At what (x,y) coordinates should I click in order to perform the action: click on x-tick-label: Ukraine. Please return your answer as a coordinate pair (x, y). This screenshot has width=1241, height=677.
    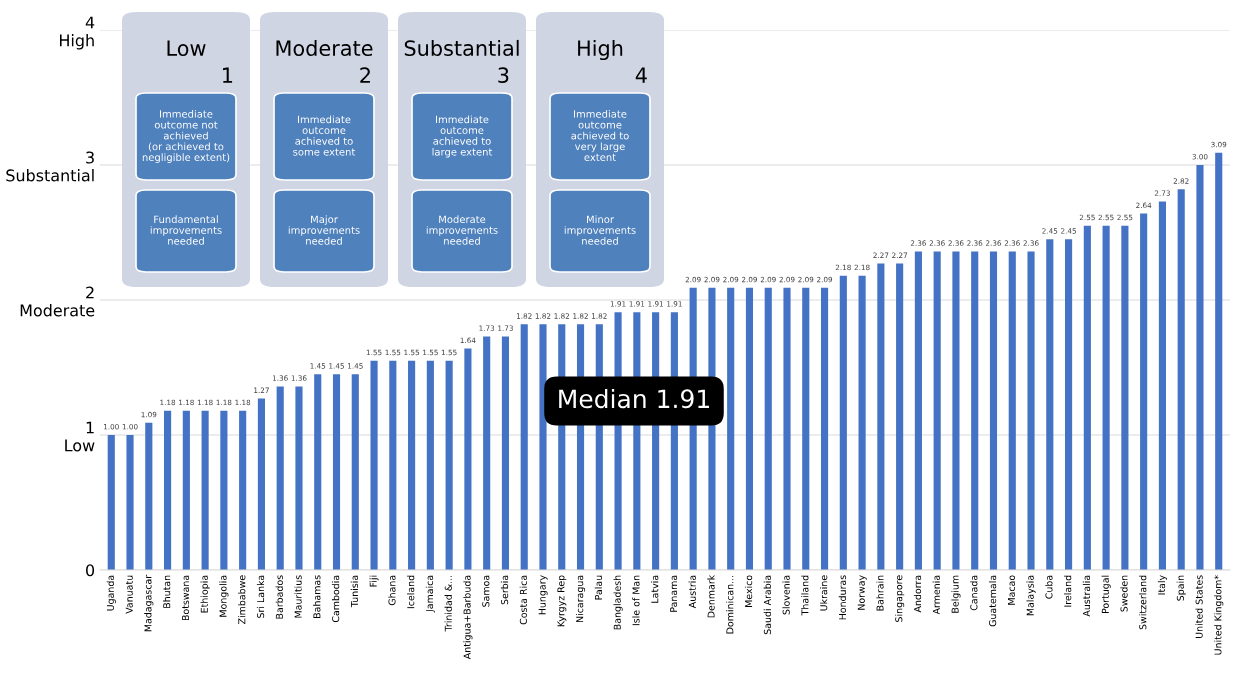
    Looking at the image, I should click on (823, 593).